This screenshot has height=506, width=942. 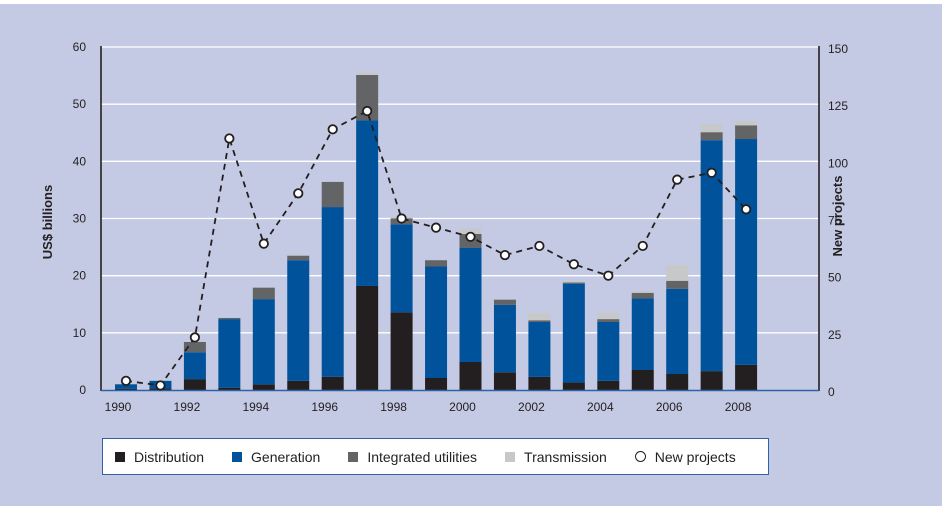 What do you see at coordinates (436, 263) in the screenshot?
I see `bar-integrated-utilities-1999` at bounding box center [436, 263].